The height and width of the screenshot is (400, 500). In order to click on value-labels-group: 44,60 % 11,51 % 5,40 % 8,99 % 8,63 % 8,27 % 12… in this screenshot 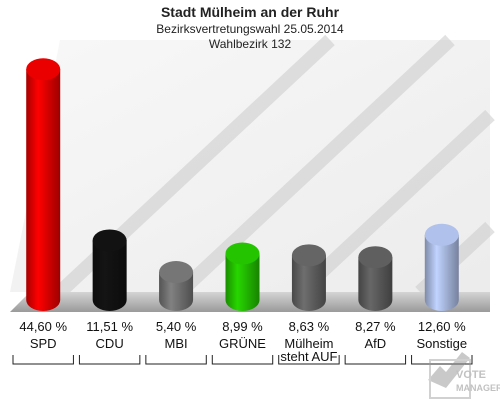, I will do `click(242, 326)`.